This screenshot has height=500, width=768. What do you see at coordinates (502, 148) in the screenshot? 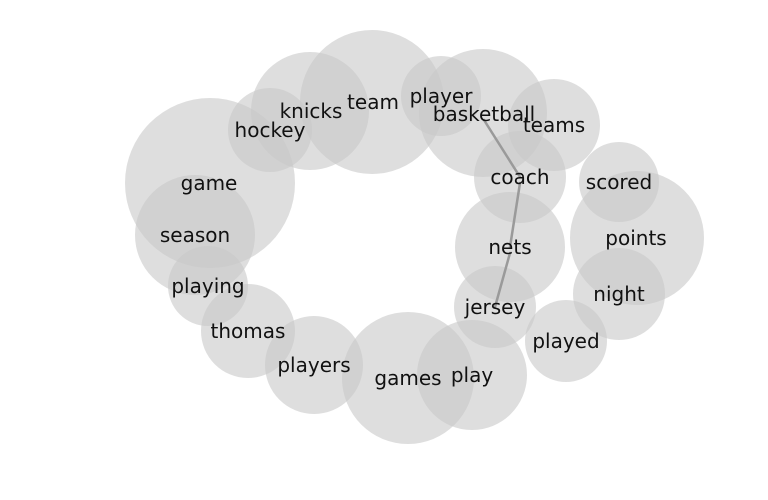
I see `link-basketball-coach` at bounding box center [502, 148].